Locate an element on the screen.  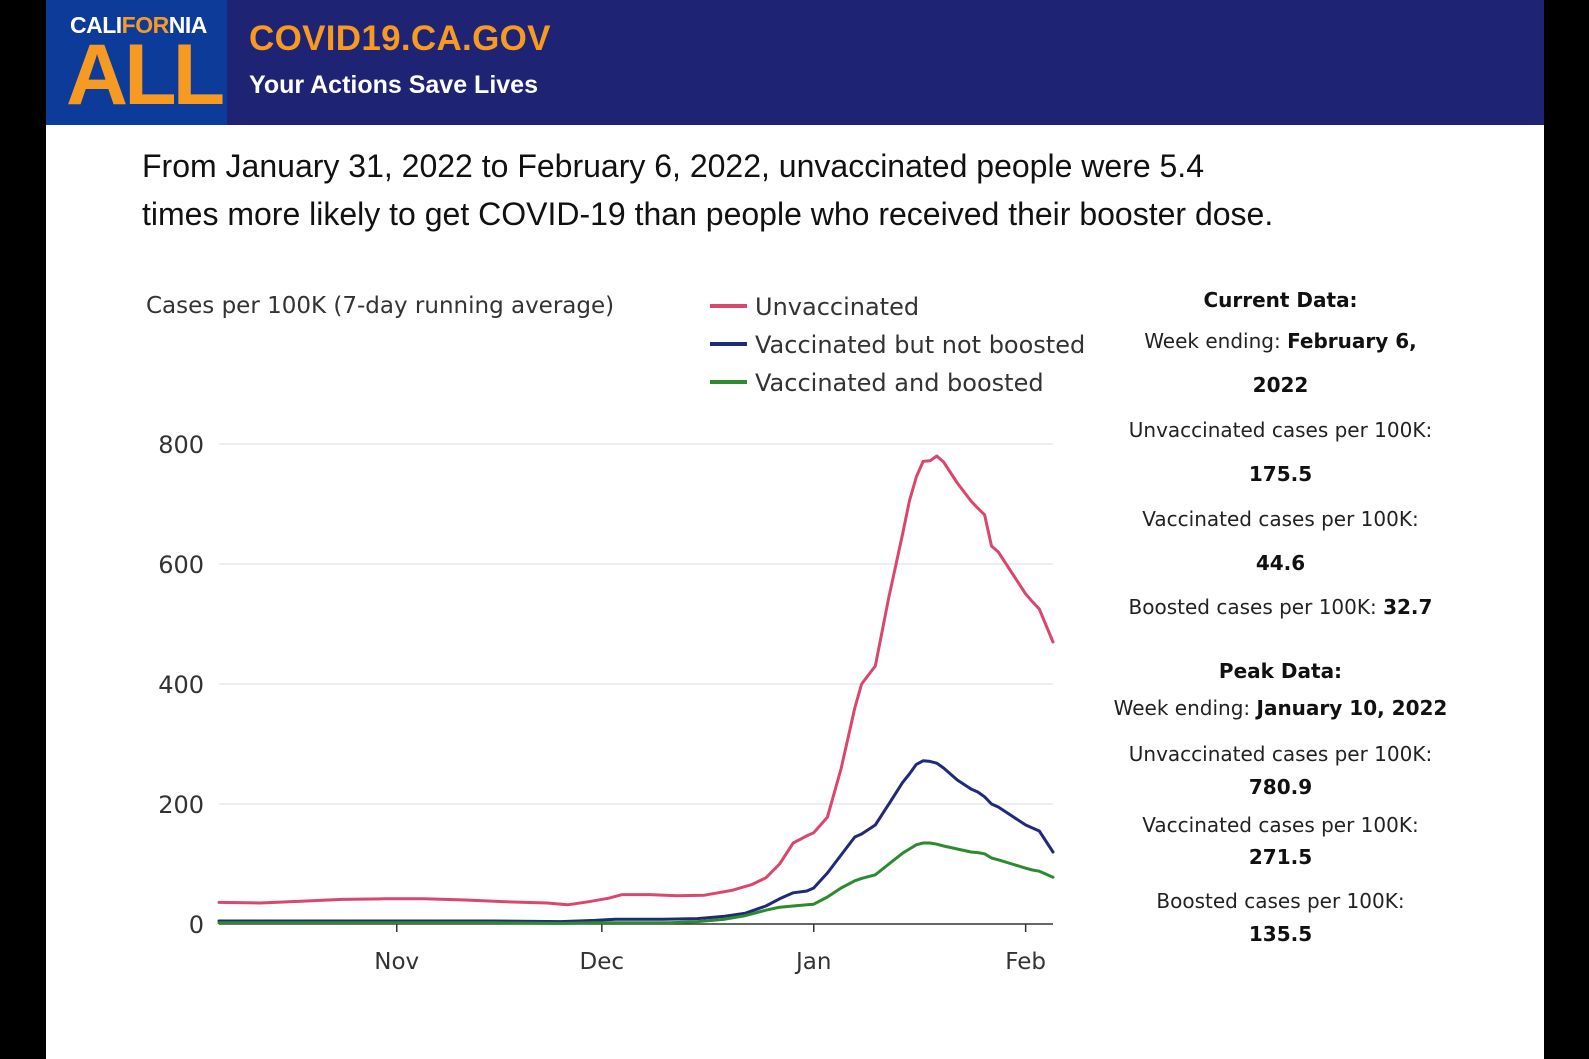
tagline: Your Actions Save Lives is located at coordinates (393, 85).